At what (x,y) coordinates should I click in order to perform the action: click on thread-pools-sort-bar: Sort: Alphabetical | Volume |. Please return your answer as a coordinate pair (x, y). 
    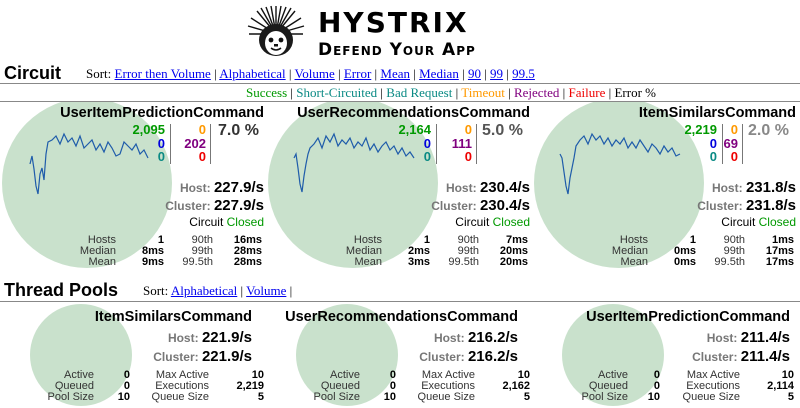
    Looking at the image, I should click on (218, 290).